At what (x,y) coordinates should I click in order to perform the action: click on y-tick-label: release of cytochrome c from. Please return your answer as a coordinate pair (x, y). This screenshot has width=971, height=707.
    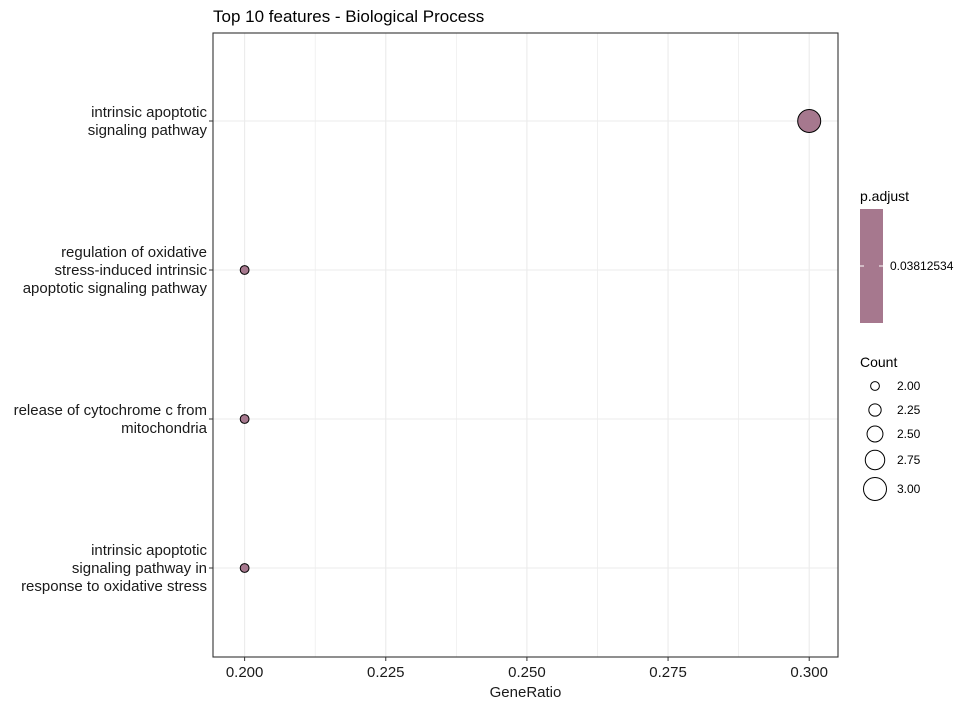
    Looking at the image, I should click on (110, 410).